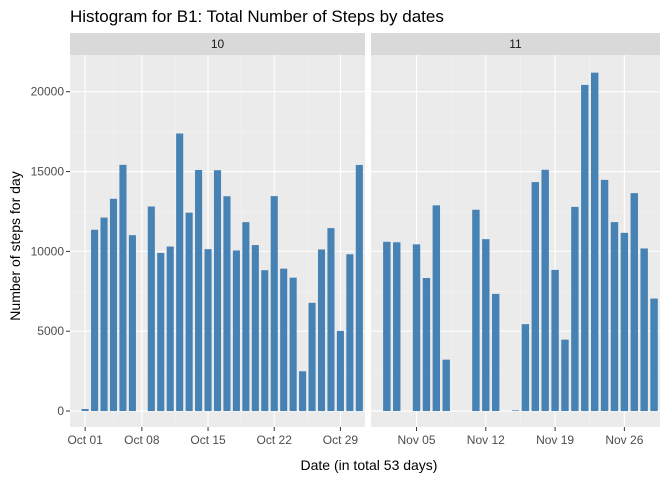 The width and height of the screenshot is (672, 480). I want to click on x-tick-label: Nov 19, so click(555, 440).